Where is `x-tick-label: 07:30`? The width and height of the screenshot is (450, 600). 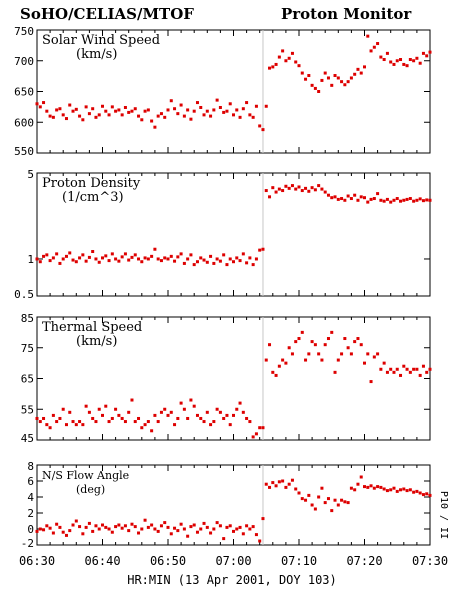
x-tick-label: 07:30 is located at coordinates (430, 561).